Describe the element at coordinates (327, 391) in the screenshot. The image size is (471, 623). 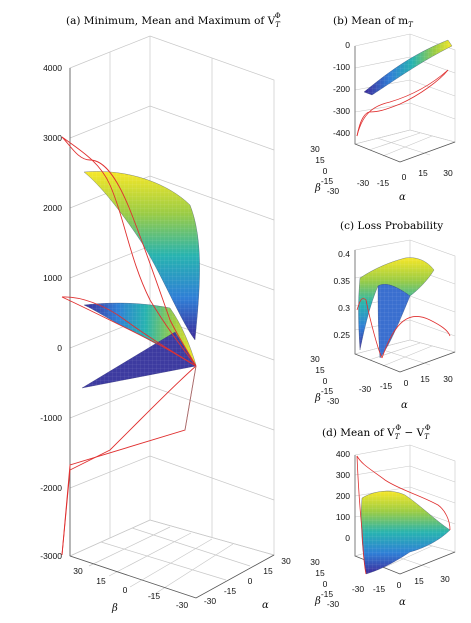
I see `chart-c-btick-3: -15` at that location.